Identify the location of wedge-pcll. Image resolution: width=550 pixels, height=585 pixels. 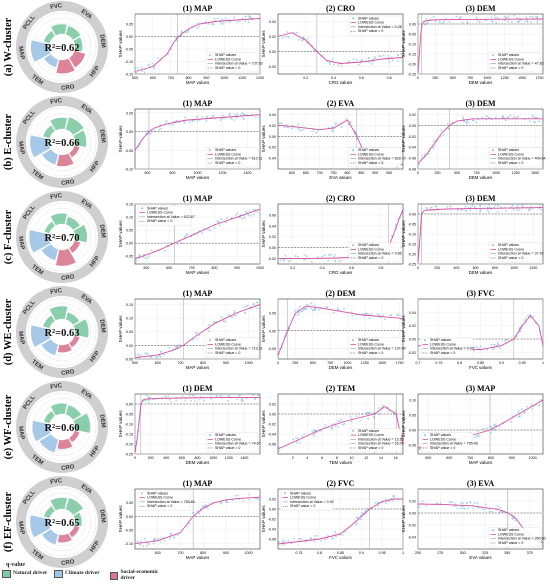
(49, 131).